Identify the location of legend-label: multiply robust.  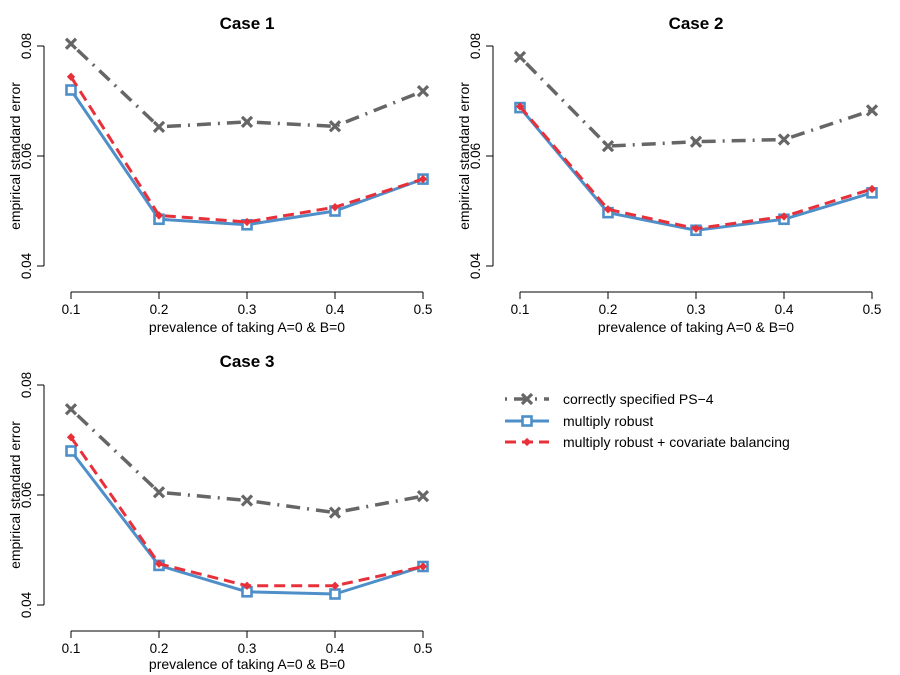
(608, 421).